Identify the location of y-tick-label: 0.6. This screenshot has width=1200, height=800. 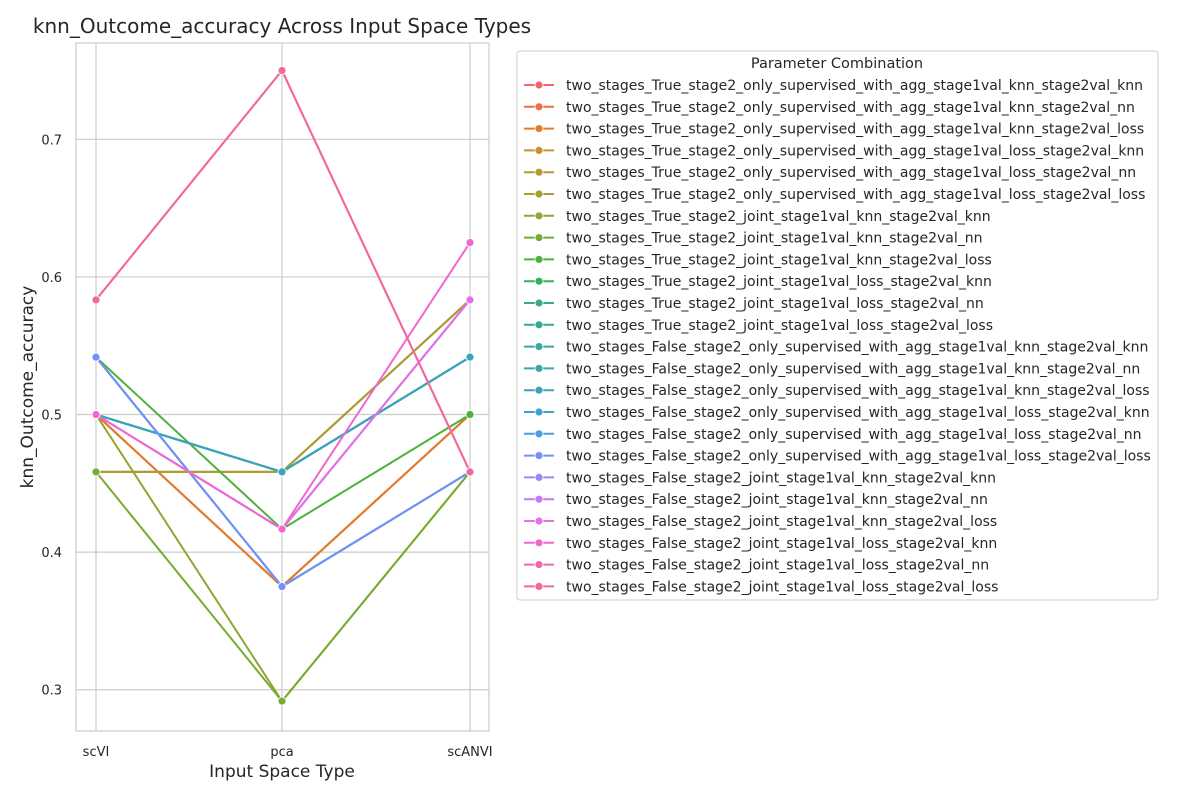
(51, 278).